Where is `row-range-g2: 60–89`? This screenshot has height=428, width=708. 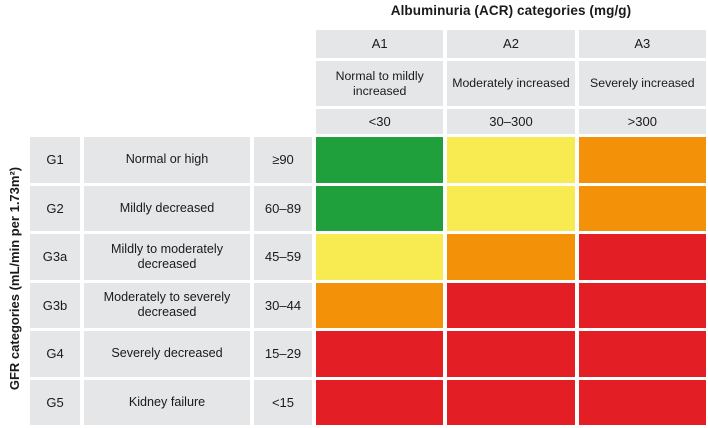 row-range-g2: 60–89 is located at coordinates (283, 208).